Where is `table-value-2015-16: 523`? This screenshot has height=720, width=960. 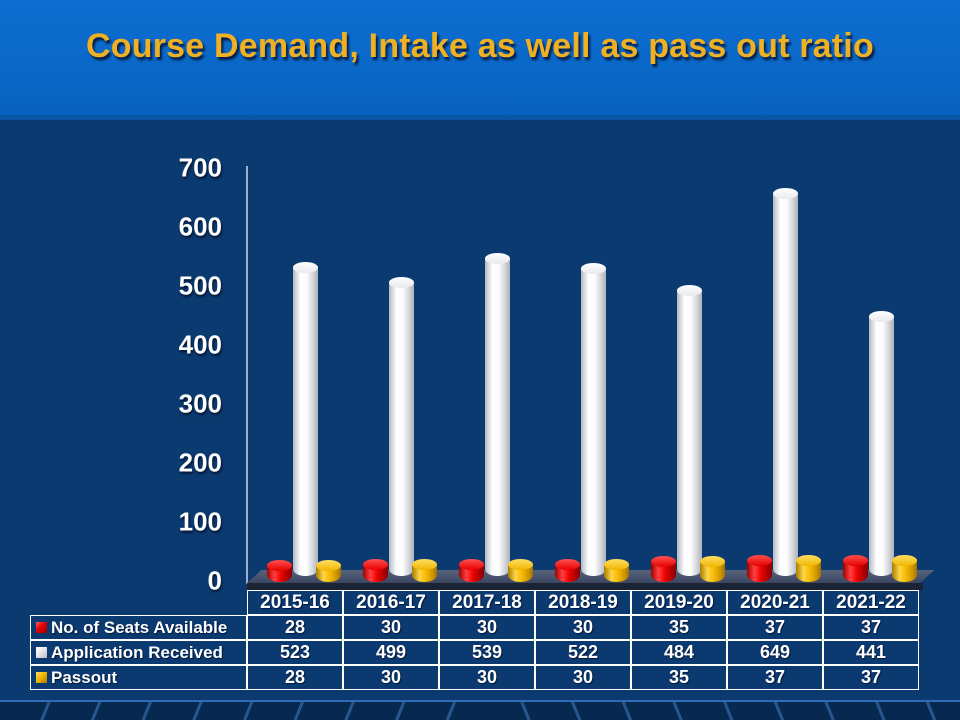 table-value-2015-16: 523 is located at coordinates (295, 652).